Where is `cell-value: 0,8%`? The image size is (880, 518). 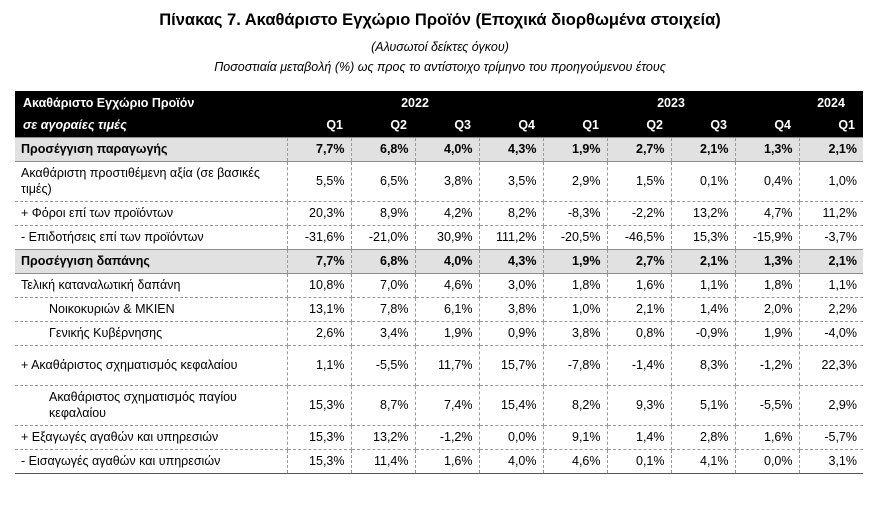
cell-value: 0,8% is located at coordinates (639, 333).